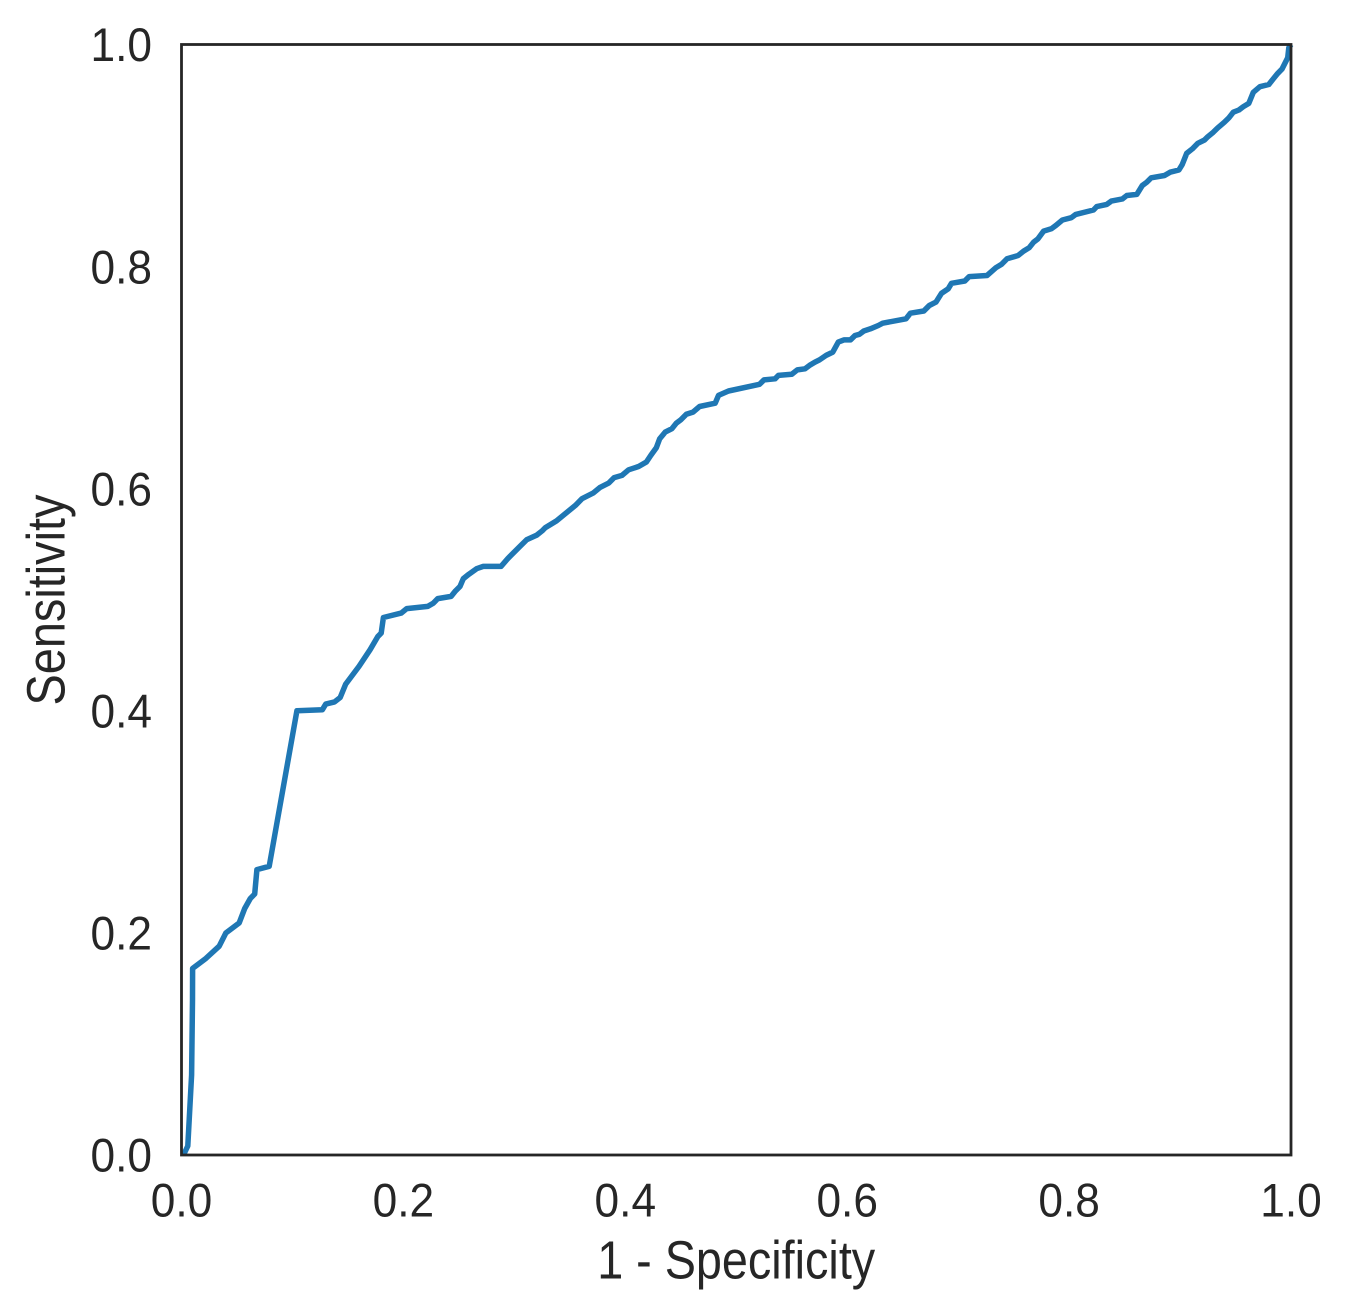 The width and height of the screenshot is (1354, 1310). What do you see at coordinates (736, 1261) in the screenshot?
I see `svg-text: 1 - Specificity` at bounding box center [736, 1261].